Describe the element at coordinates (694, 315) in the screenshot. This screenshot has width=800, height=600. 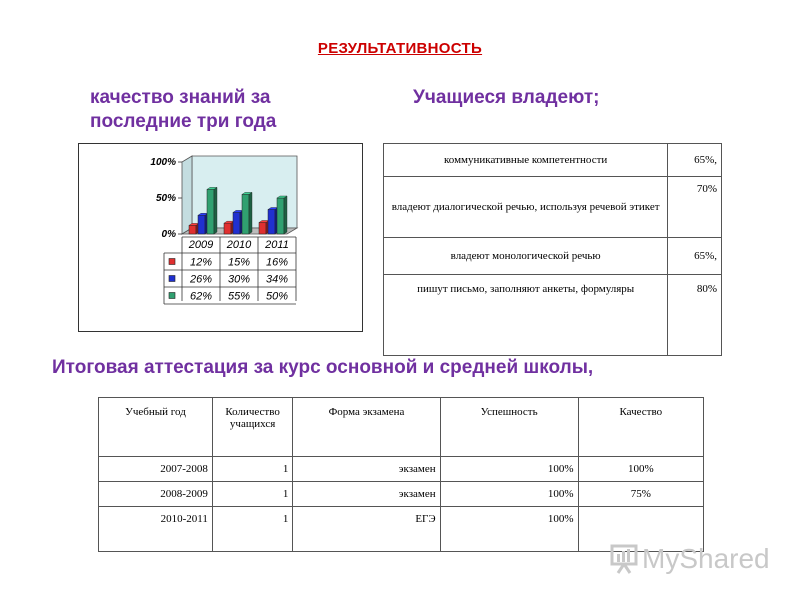
I see `competency-value: 80%` at that location.